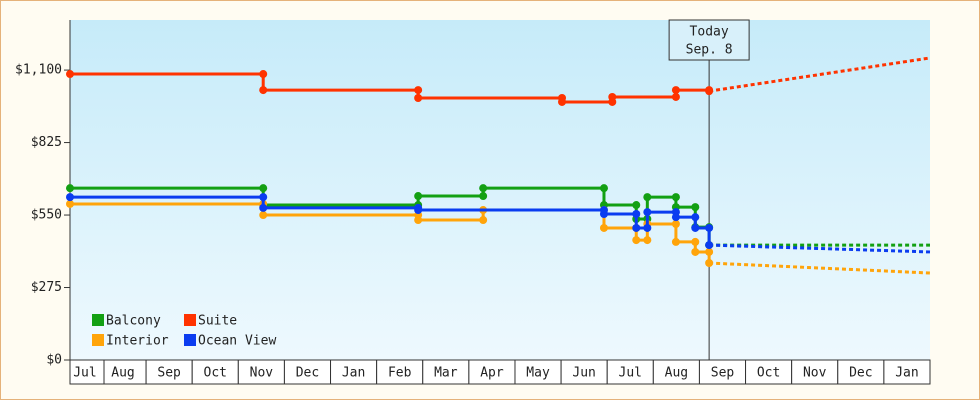 The width and height of the screenshot is (980, 400). Describe the element at coordinates (237, 341) in the screenshot. I see `legend-label: Ocean View` at that location.